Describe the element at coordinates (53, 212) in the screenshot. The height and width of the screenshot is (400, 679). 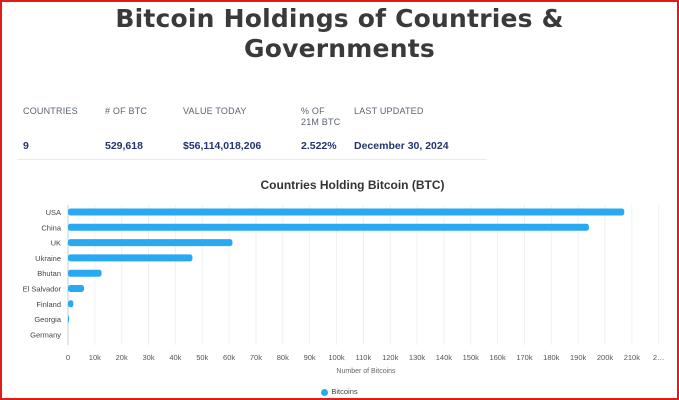
I see `y-tick-label: USA` at that location.